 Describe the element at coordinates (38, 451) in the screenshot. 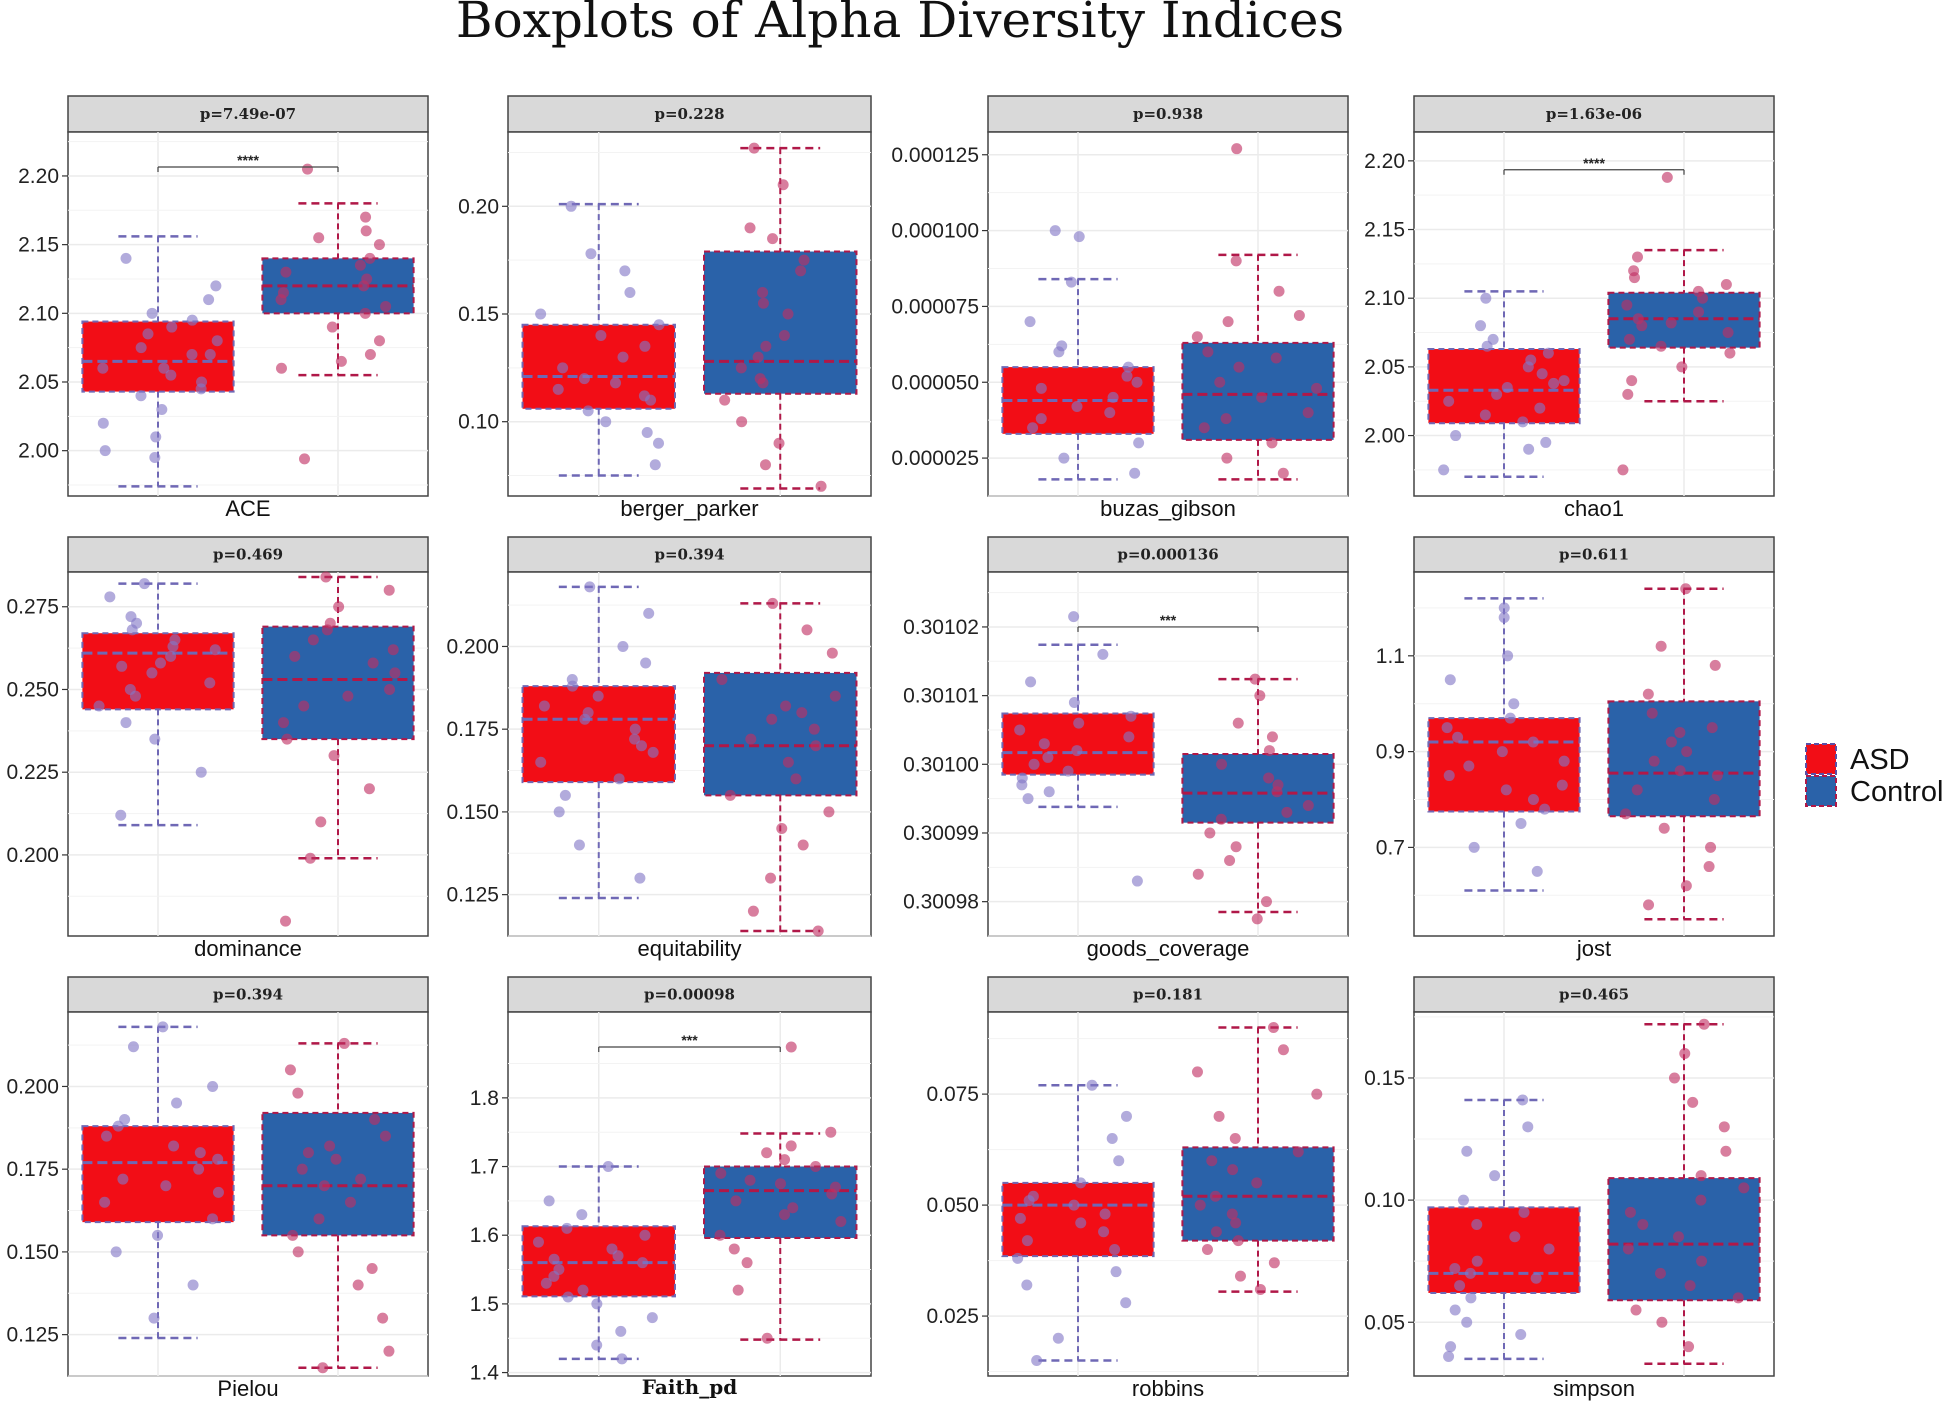

I see `y-tick-label: 2.00` at that location.